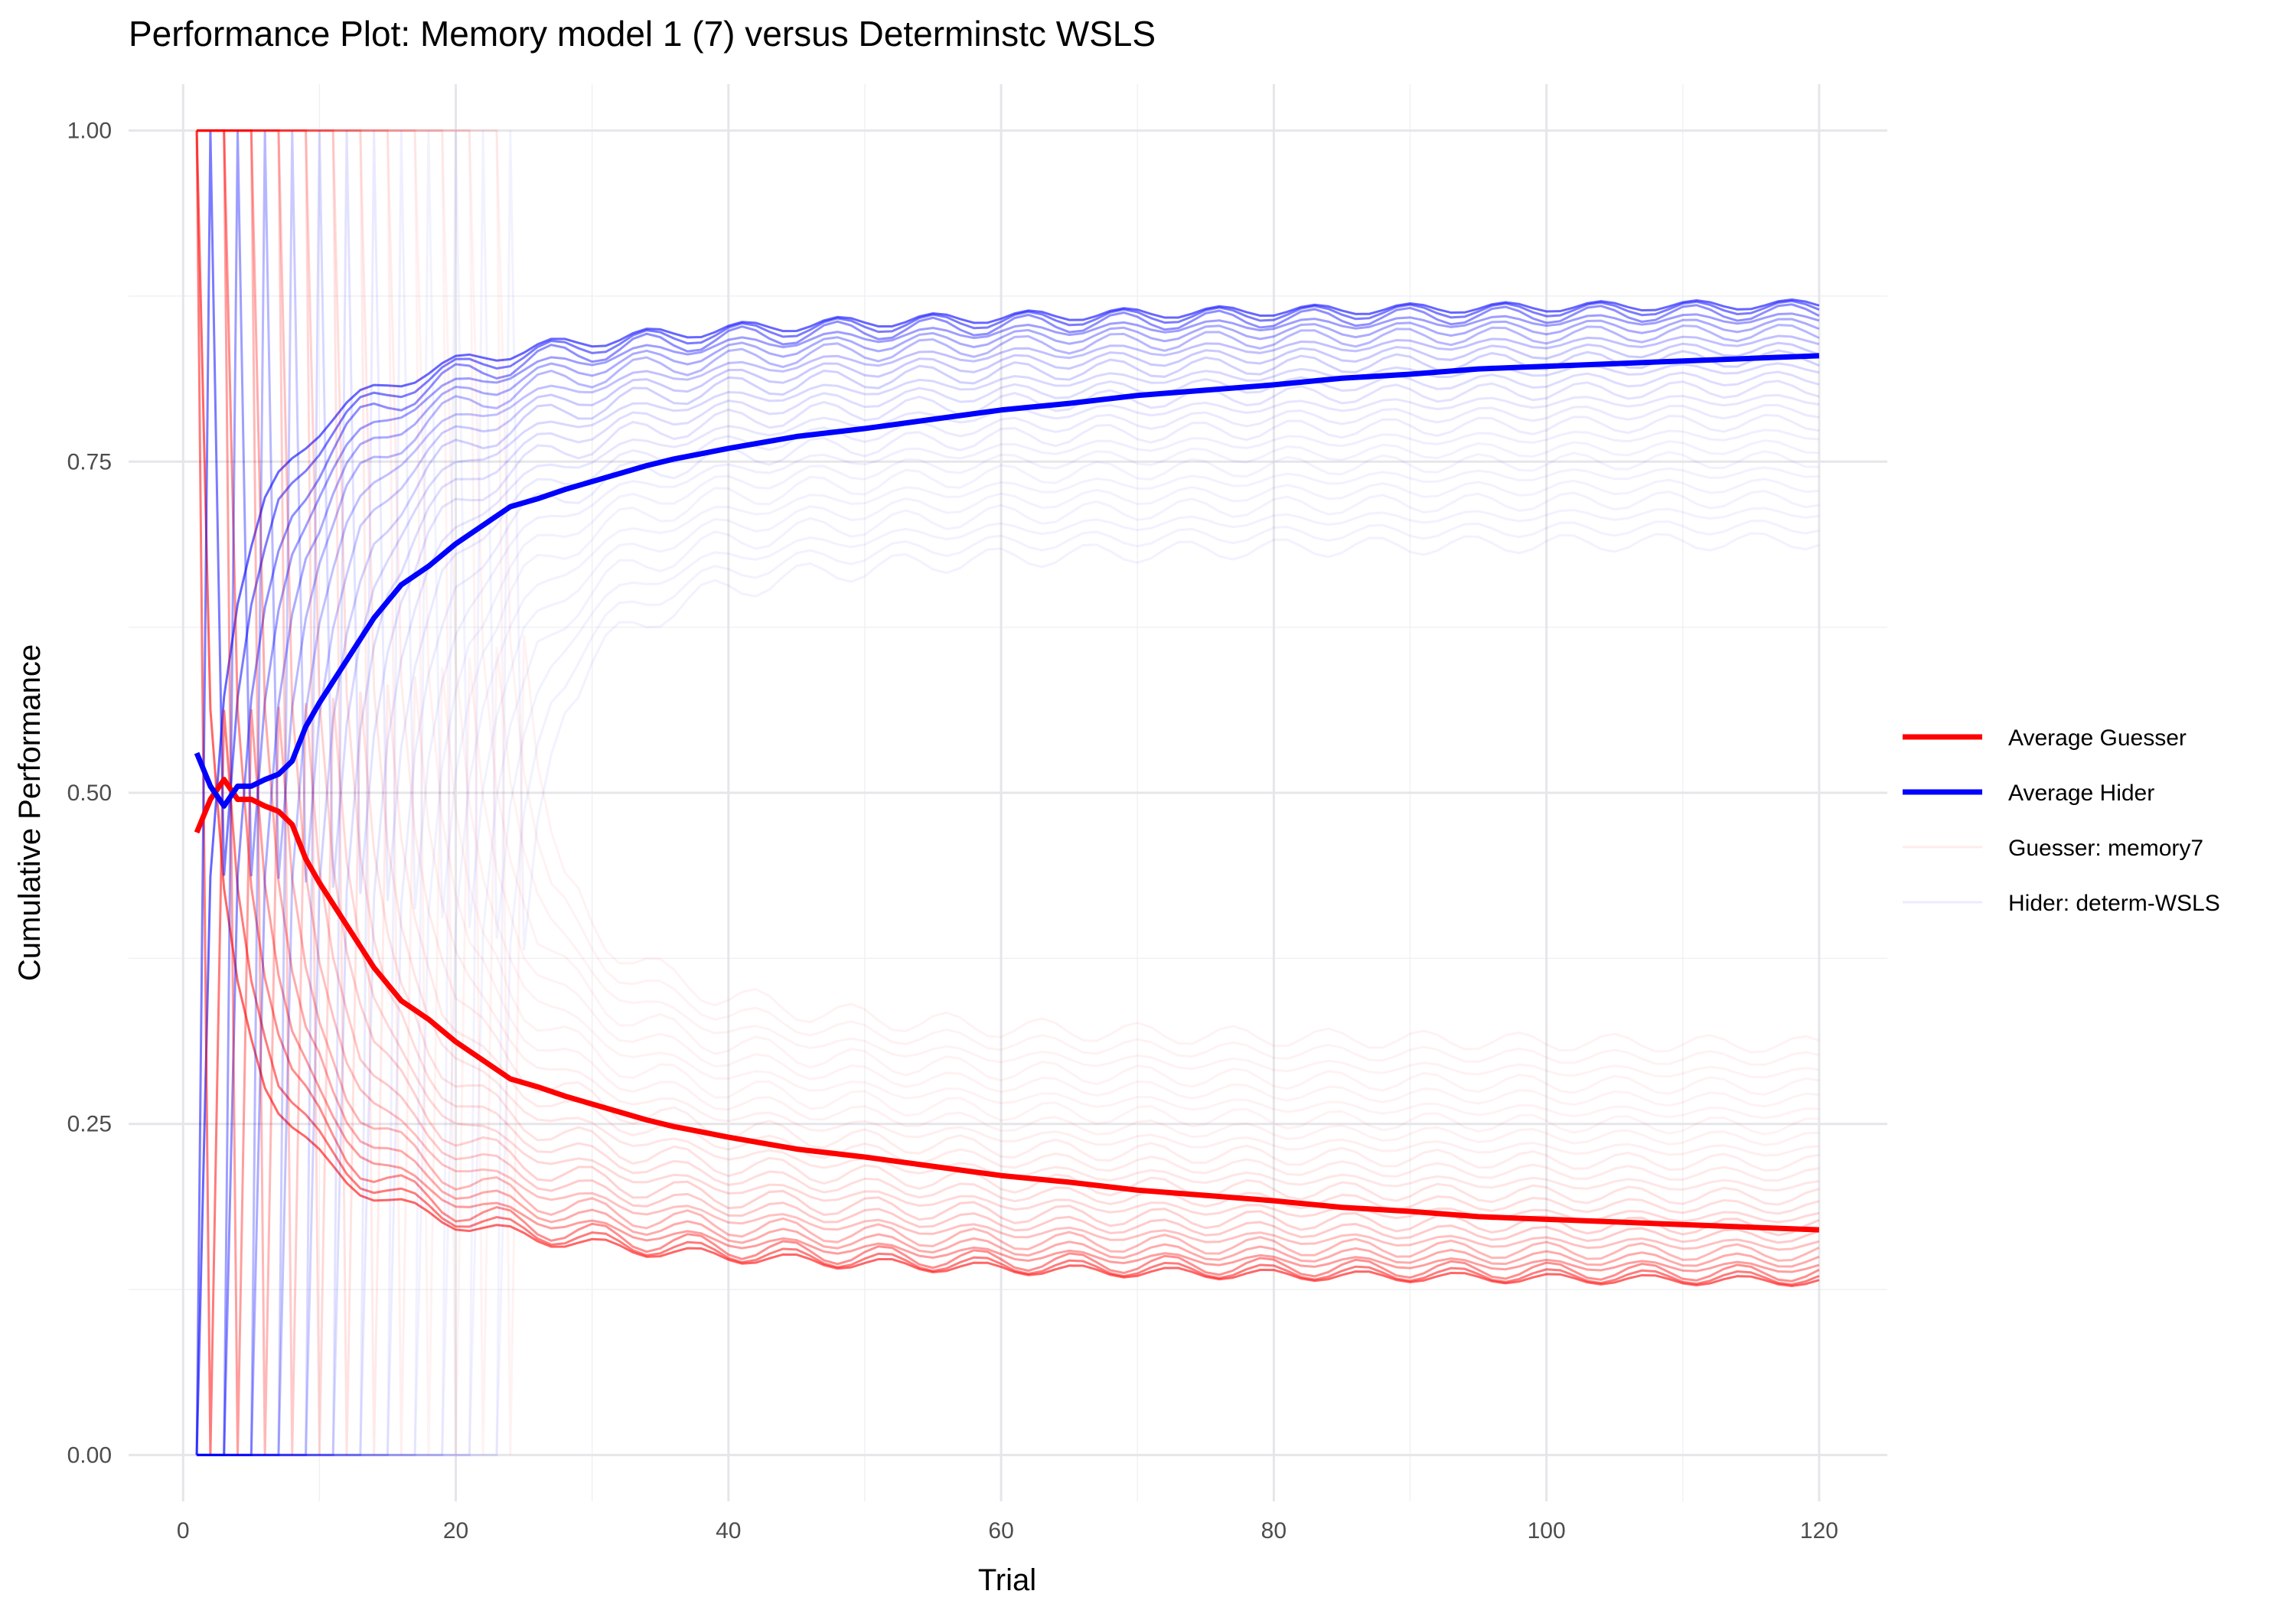 This screenshot has width=2296, height=1607. I want to click on y-tick-label: 1.00, so click(89, 131).